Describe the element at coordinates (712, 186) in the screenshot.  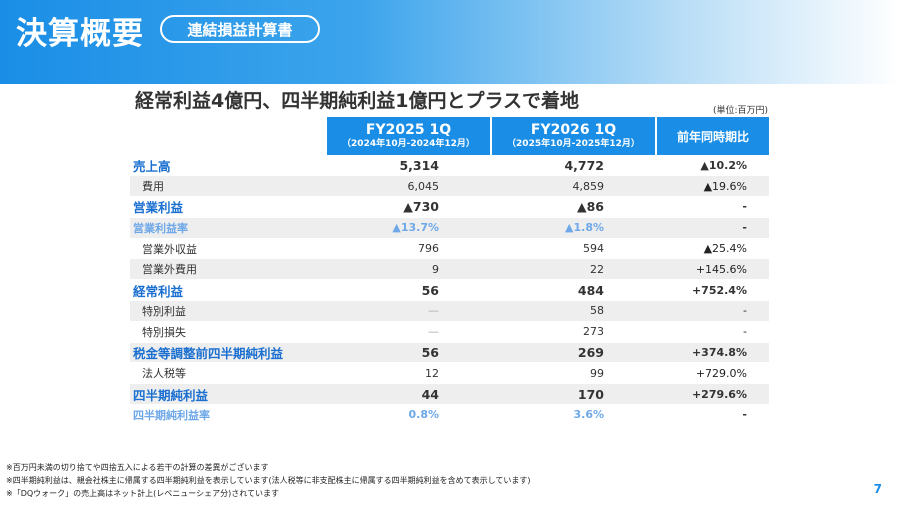
I see `value-yoy: ▲19.6%` at that location.